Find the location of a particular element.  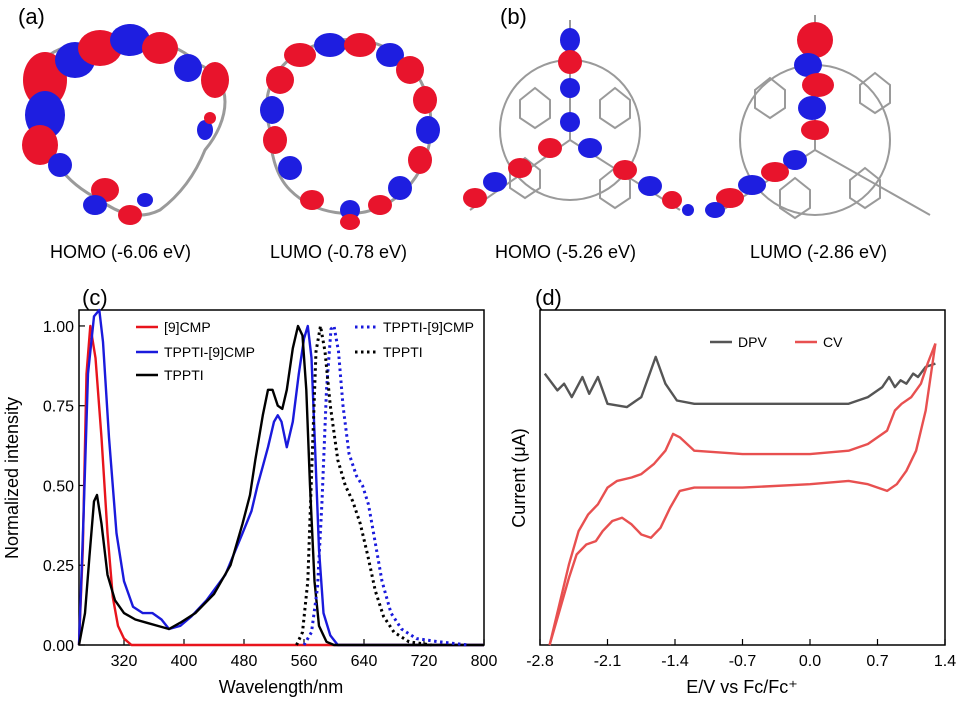

lumo-caption-b: LUMO (-2.86 eV) is located at coordinates (818, 252).